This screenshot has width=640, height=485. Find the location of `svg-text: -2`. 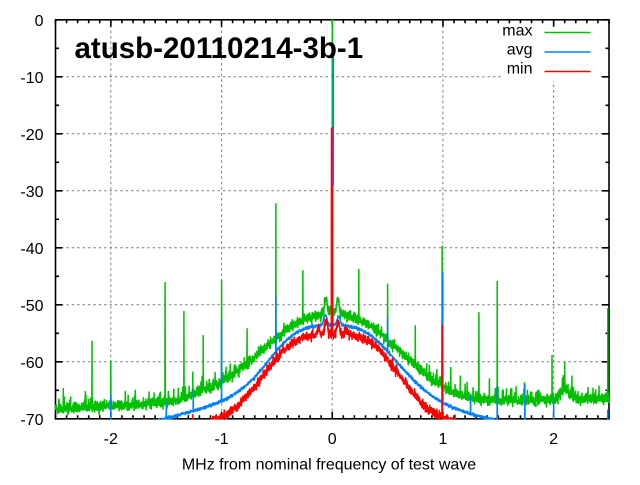

svg-text: -2 is located at coordinates (111, 439).